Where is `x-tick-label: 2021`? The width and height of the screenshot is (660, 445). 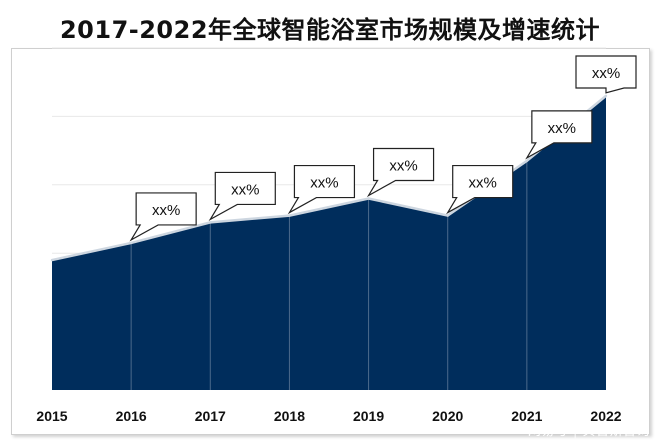 x-tick-label: 2021 is located at coordinates (526, 416).